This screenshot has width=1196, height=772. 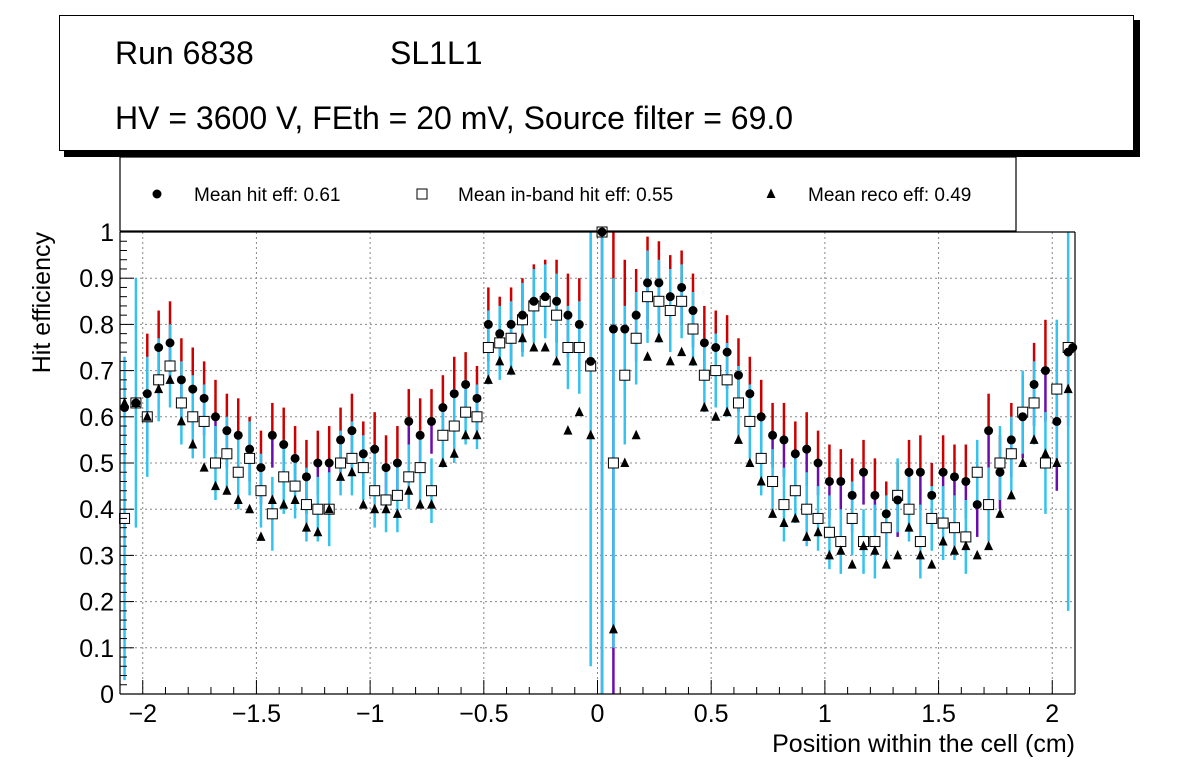 I want to click on x-tick-label: −1, so click(x=370, y=714).